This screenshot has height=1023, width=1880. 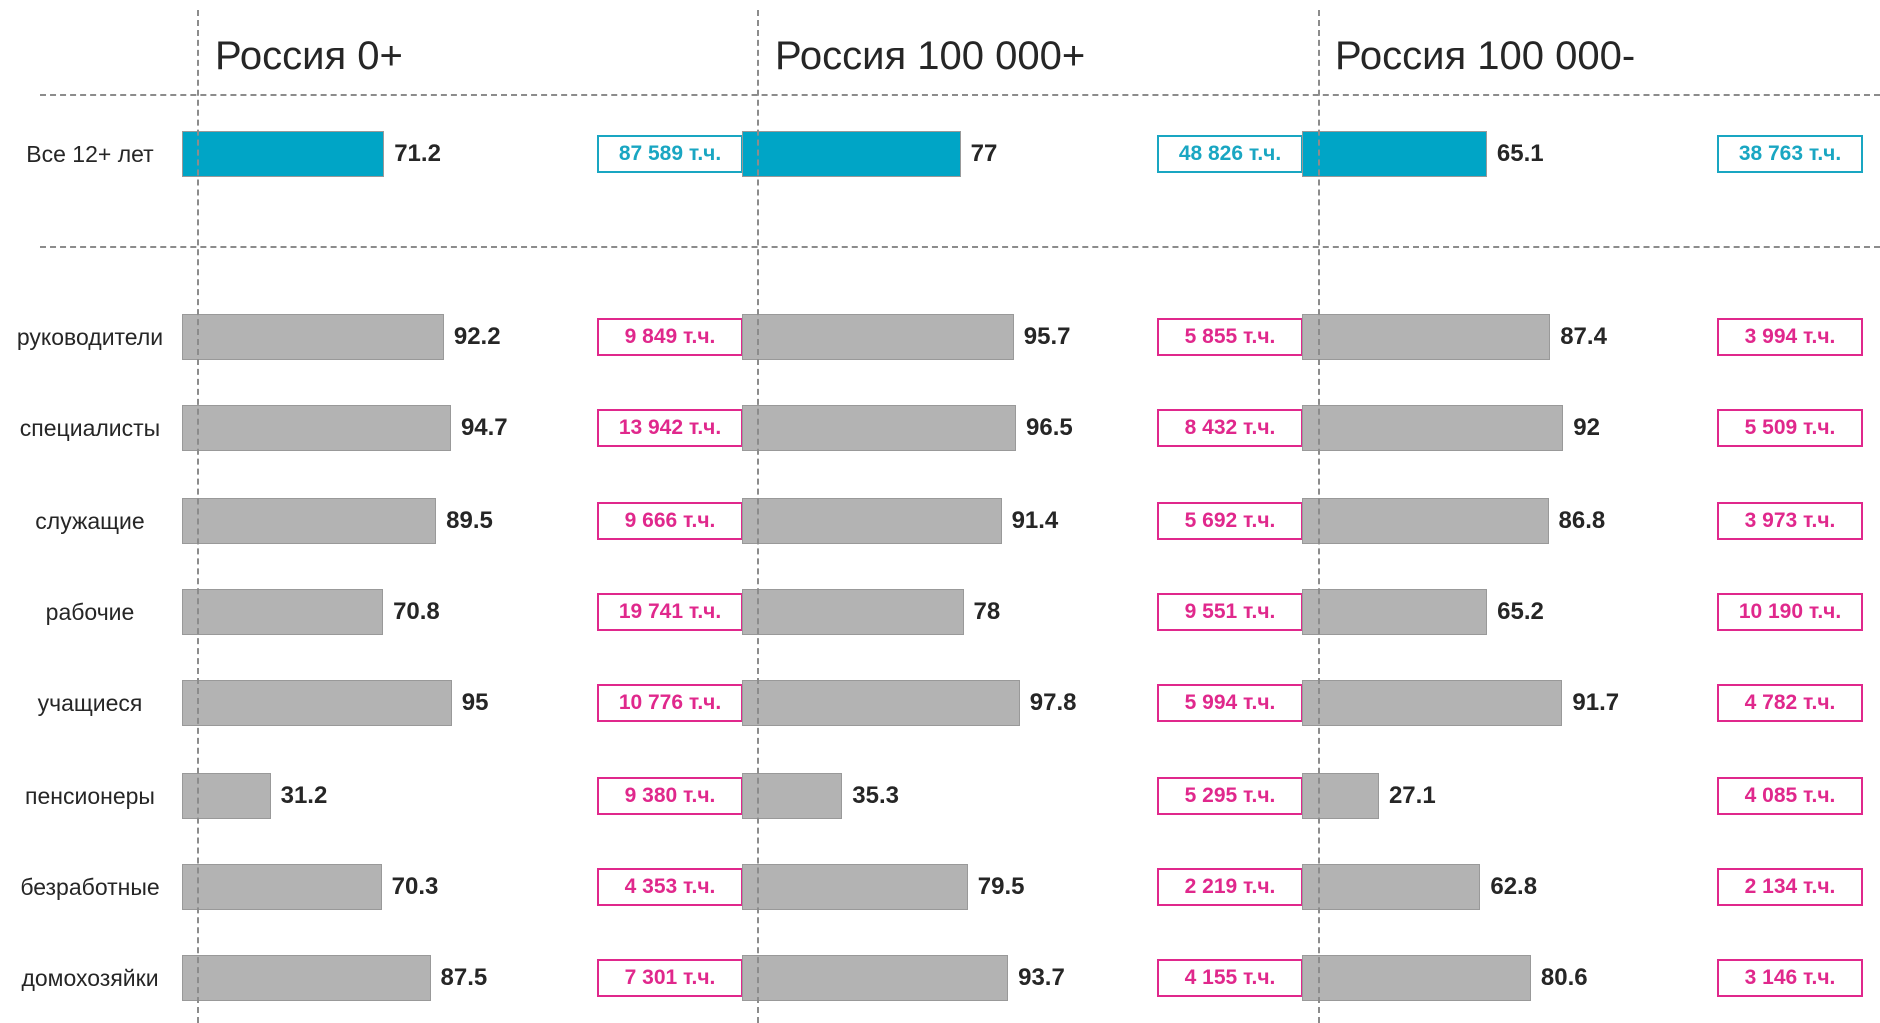 I want to click on value-label: 65.1, so click(x=1520, y=153).